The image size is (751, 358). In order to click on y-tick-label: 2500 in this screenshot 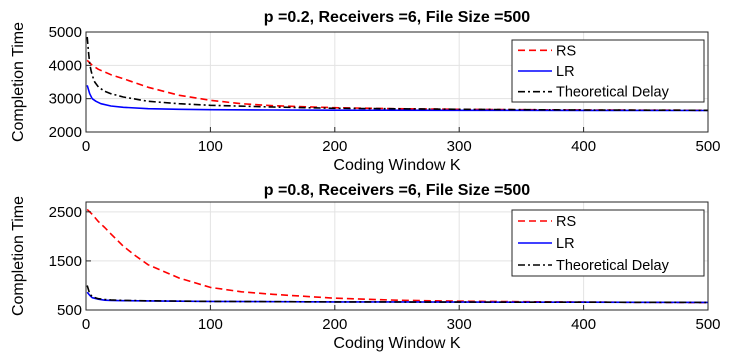, I will do `click(65, 212)`.